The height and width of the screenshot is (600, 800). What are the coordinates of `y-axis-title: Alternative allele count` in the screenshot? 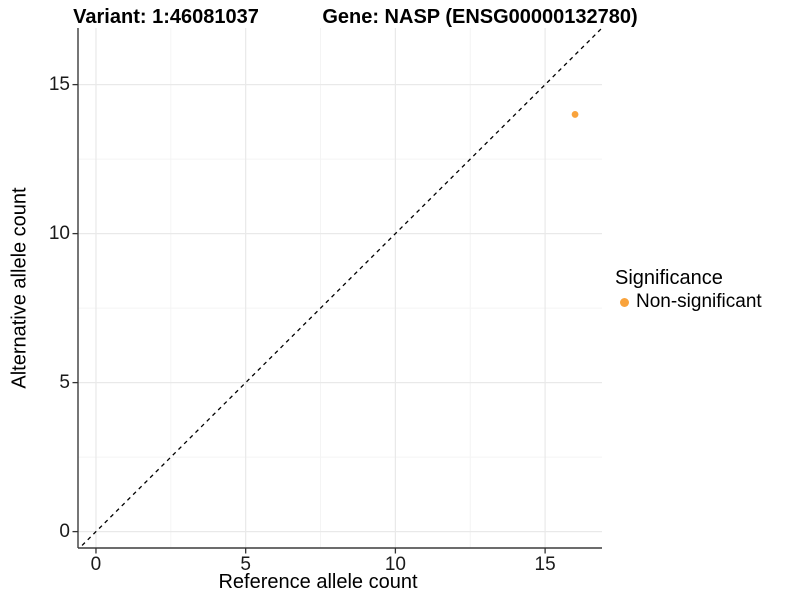 It's located at (19, 288).